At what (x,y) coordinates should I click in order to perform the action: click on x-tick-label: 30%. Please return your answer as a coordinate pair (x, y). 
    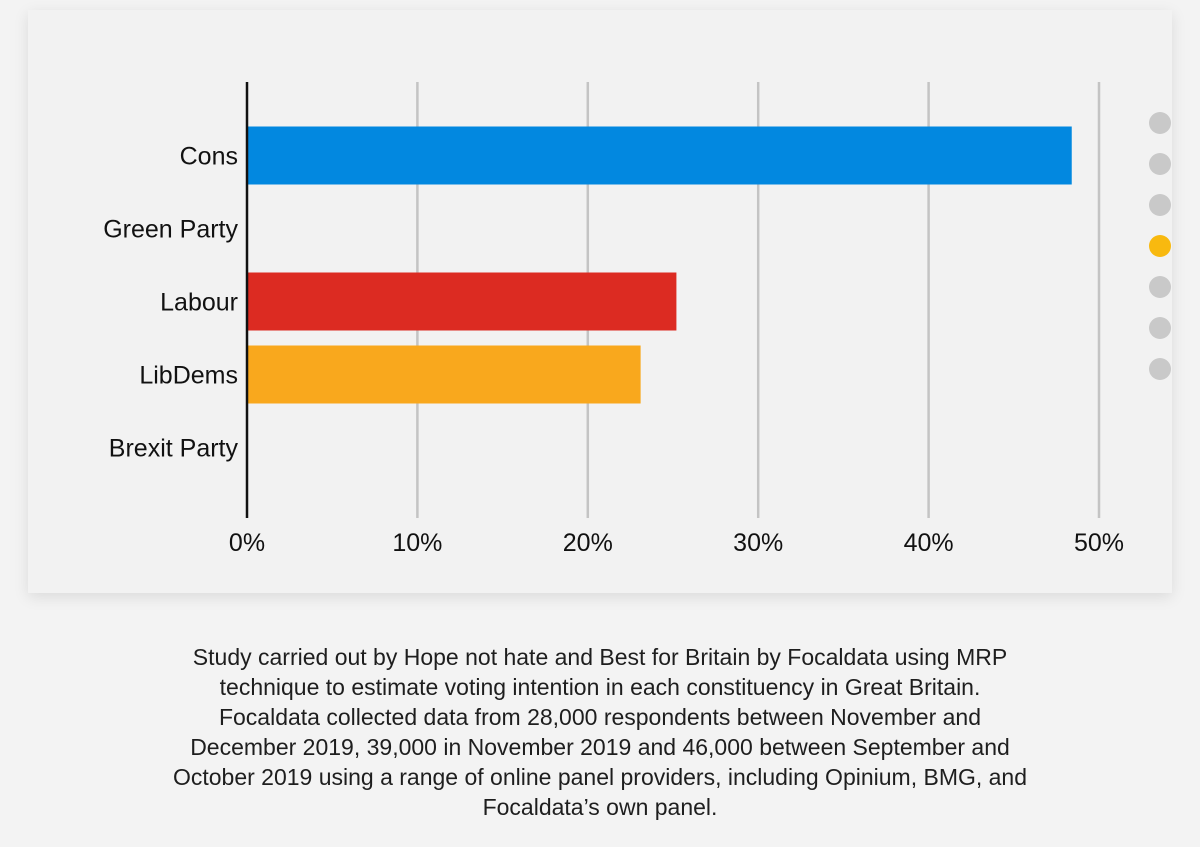
    Looking at the image, I should click on (758, 543).